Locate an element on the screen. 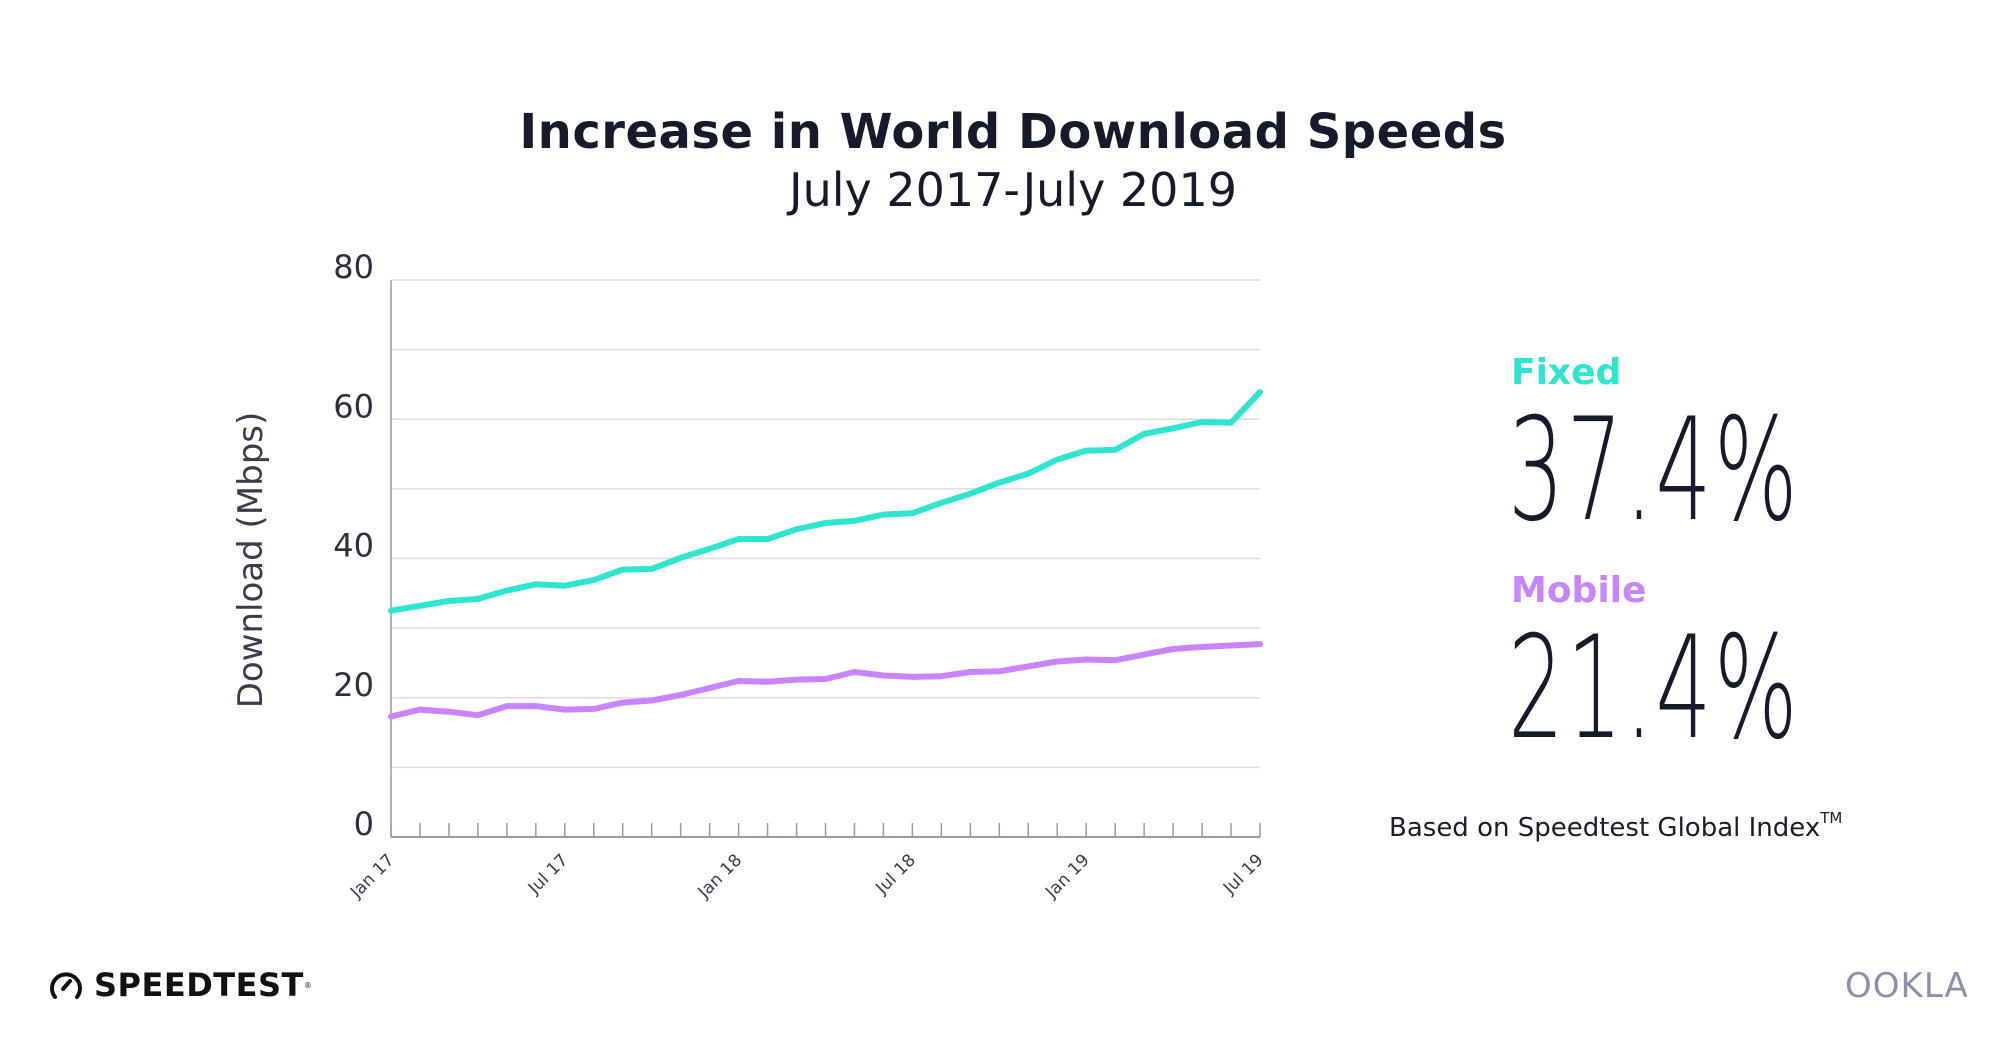 The image size is (2000, 1050). y-tick-label: 60 is located at coordinates (353, 406).